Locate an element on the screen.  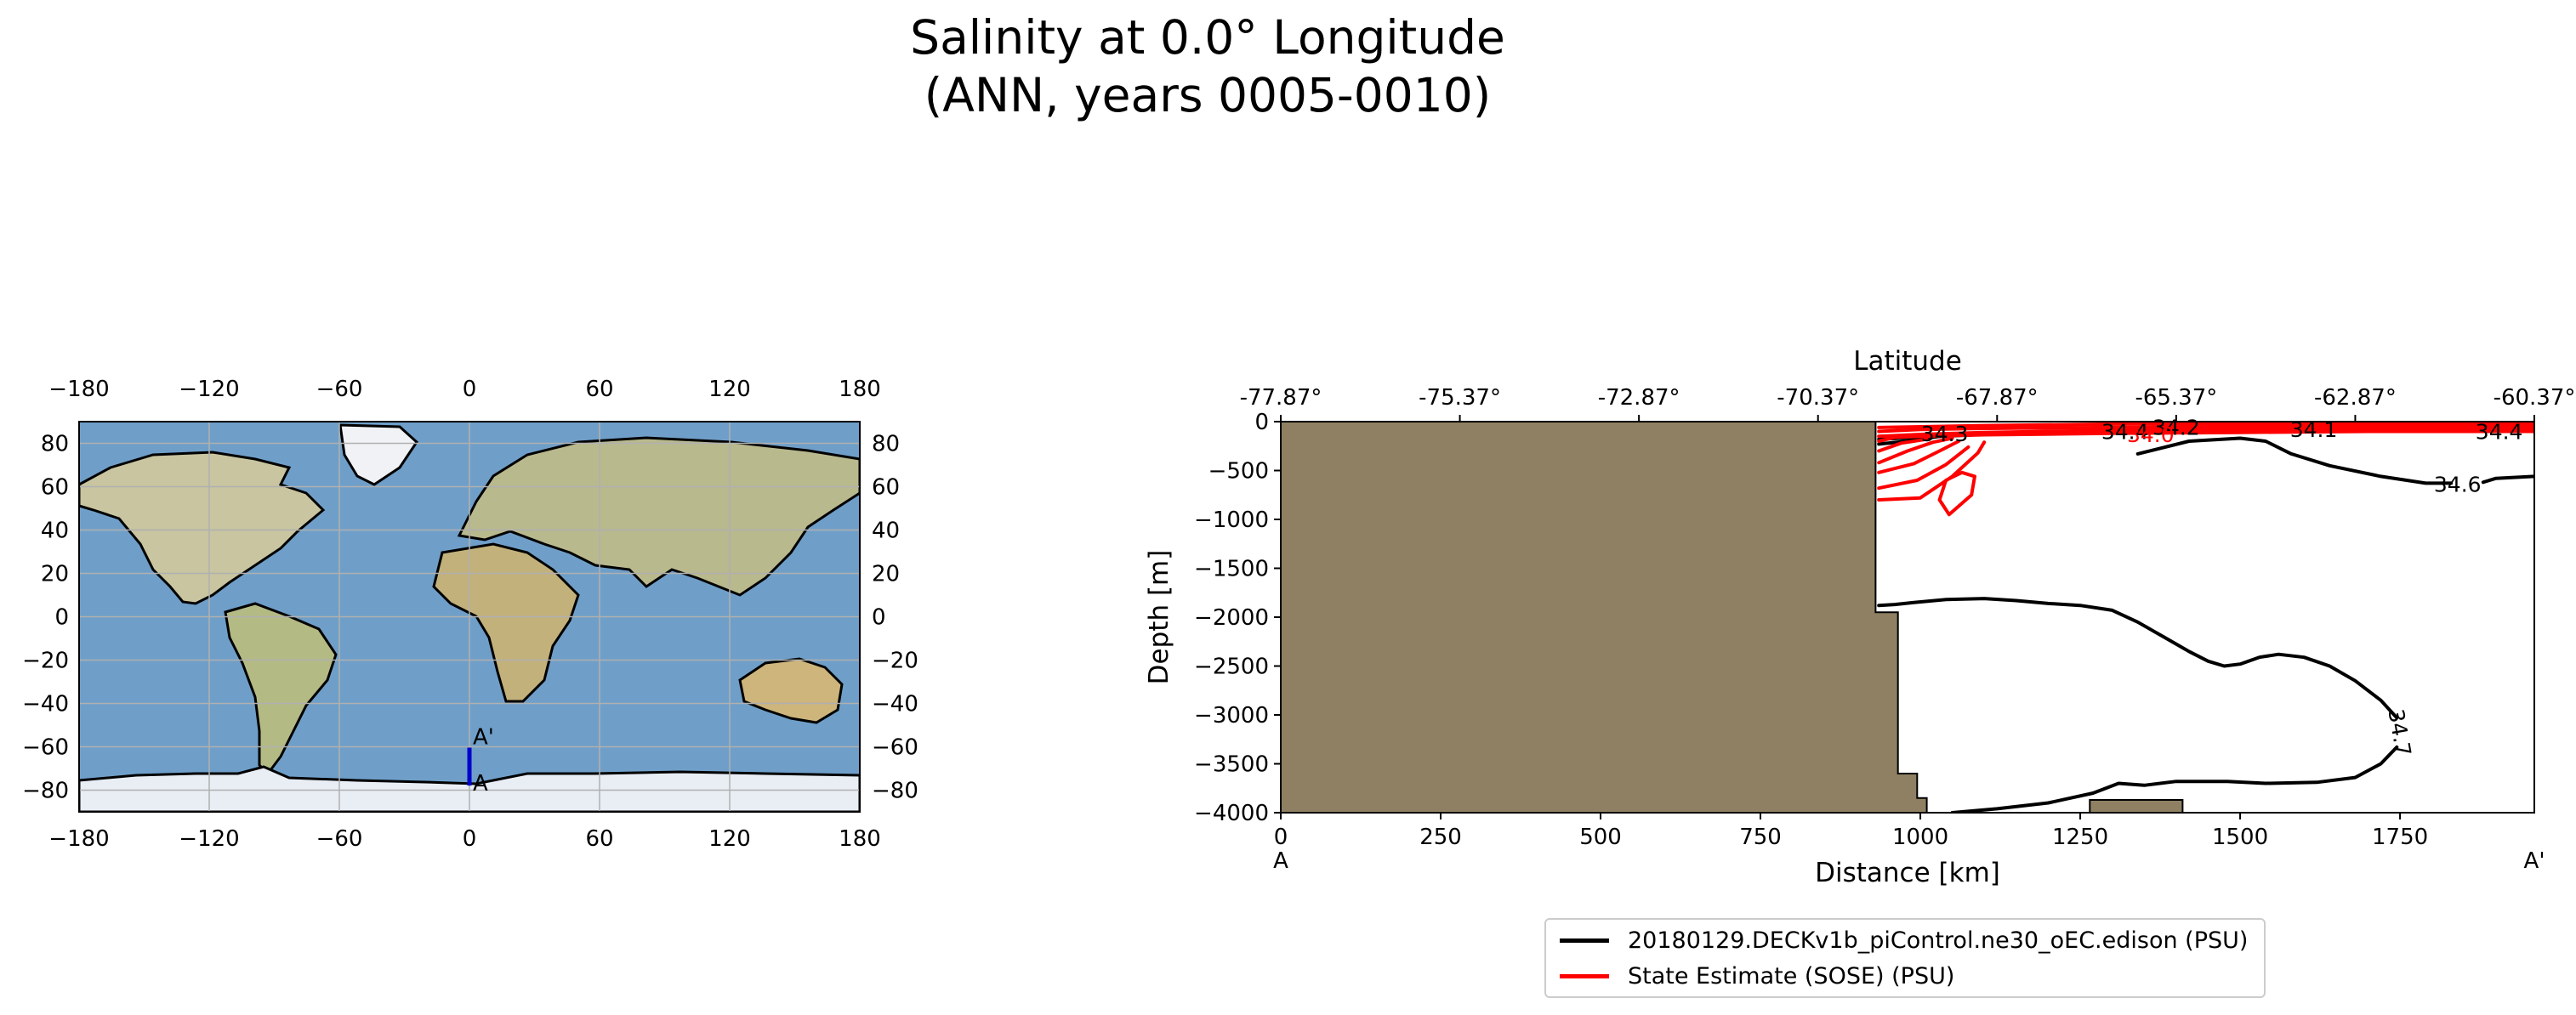
x-tick-label: 250 is located at coordinates (1440, 837).